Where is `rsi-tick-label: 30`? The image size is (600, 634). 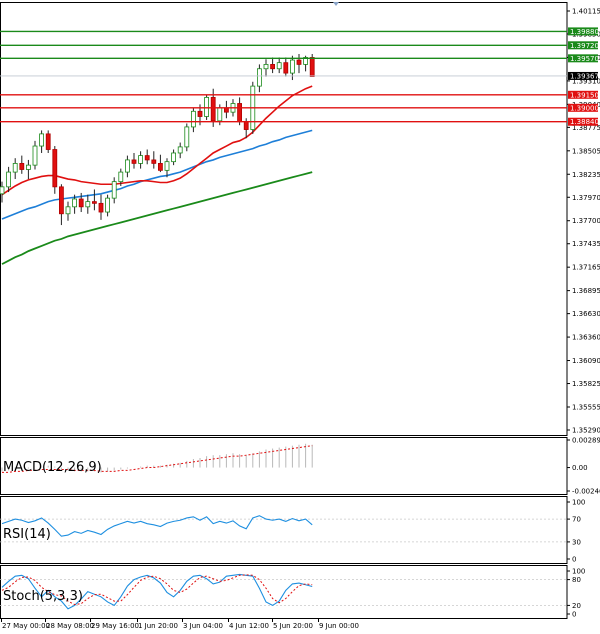 rsi-tick-label: 30 is located at coordinates (576, 542).